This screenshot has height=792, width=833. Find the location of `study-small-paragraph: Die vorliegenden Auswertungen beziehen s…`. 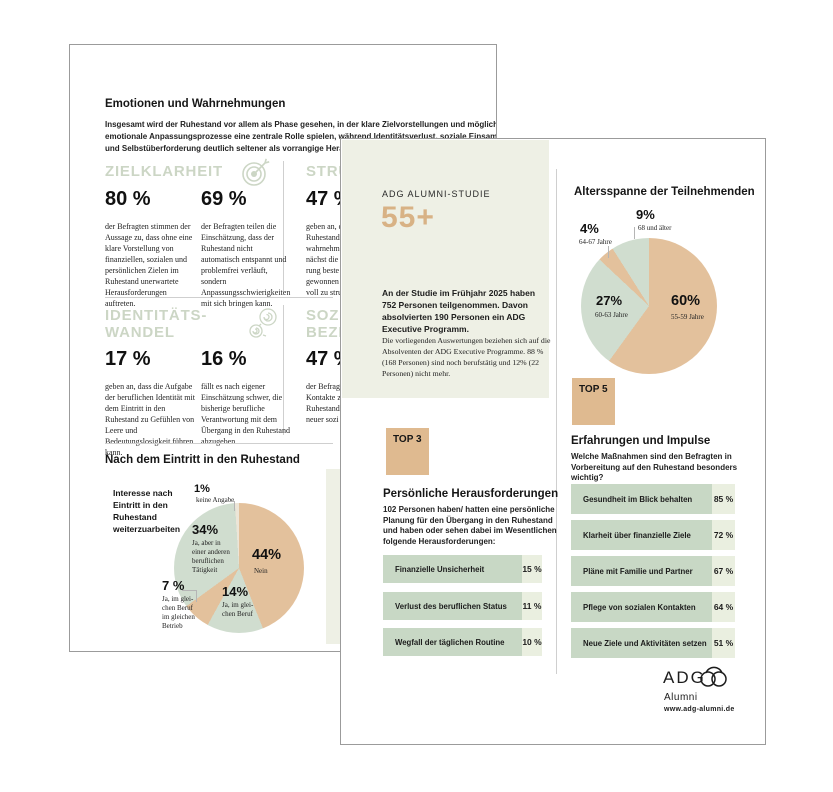

study-small-paragraph: Die vorliegenden Auswertungen beziehen s… is located at coordinates (466, 357).